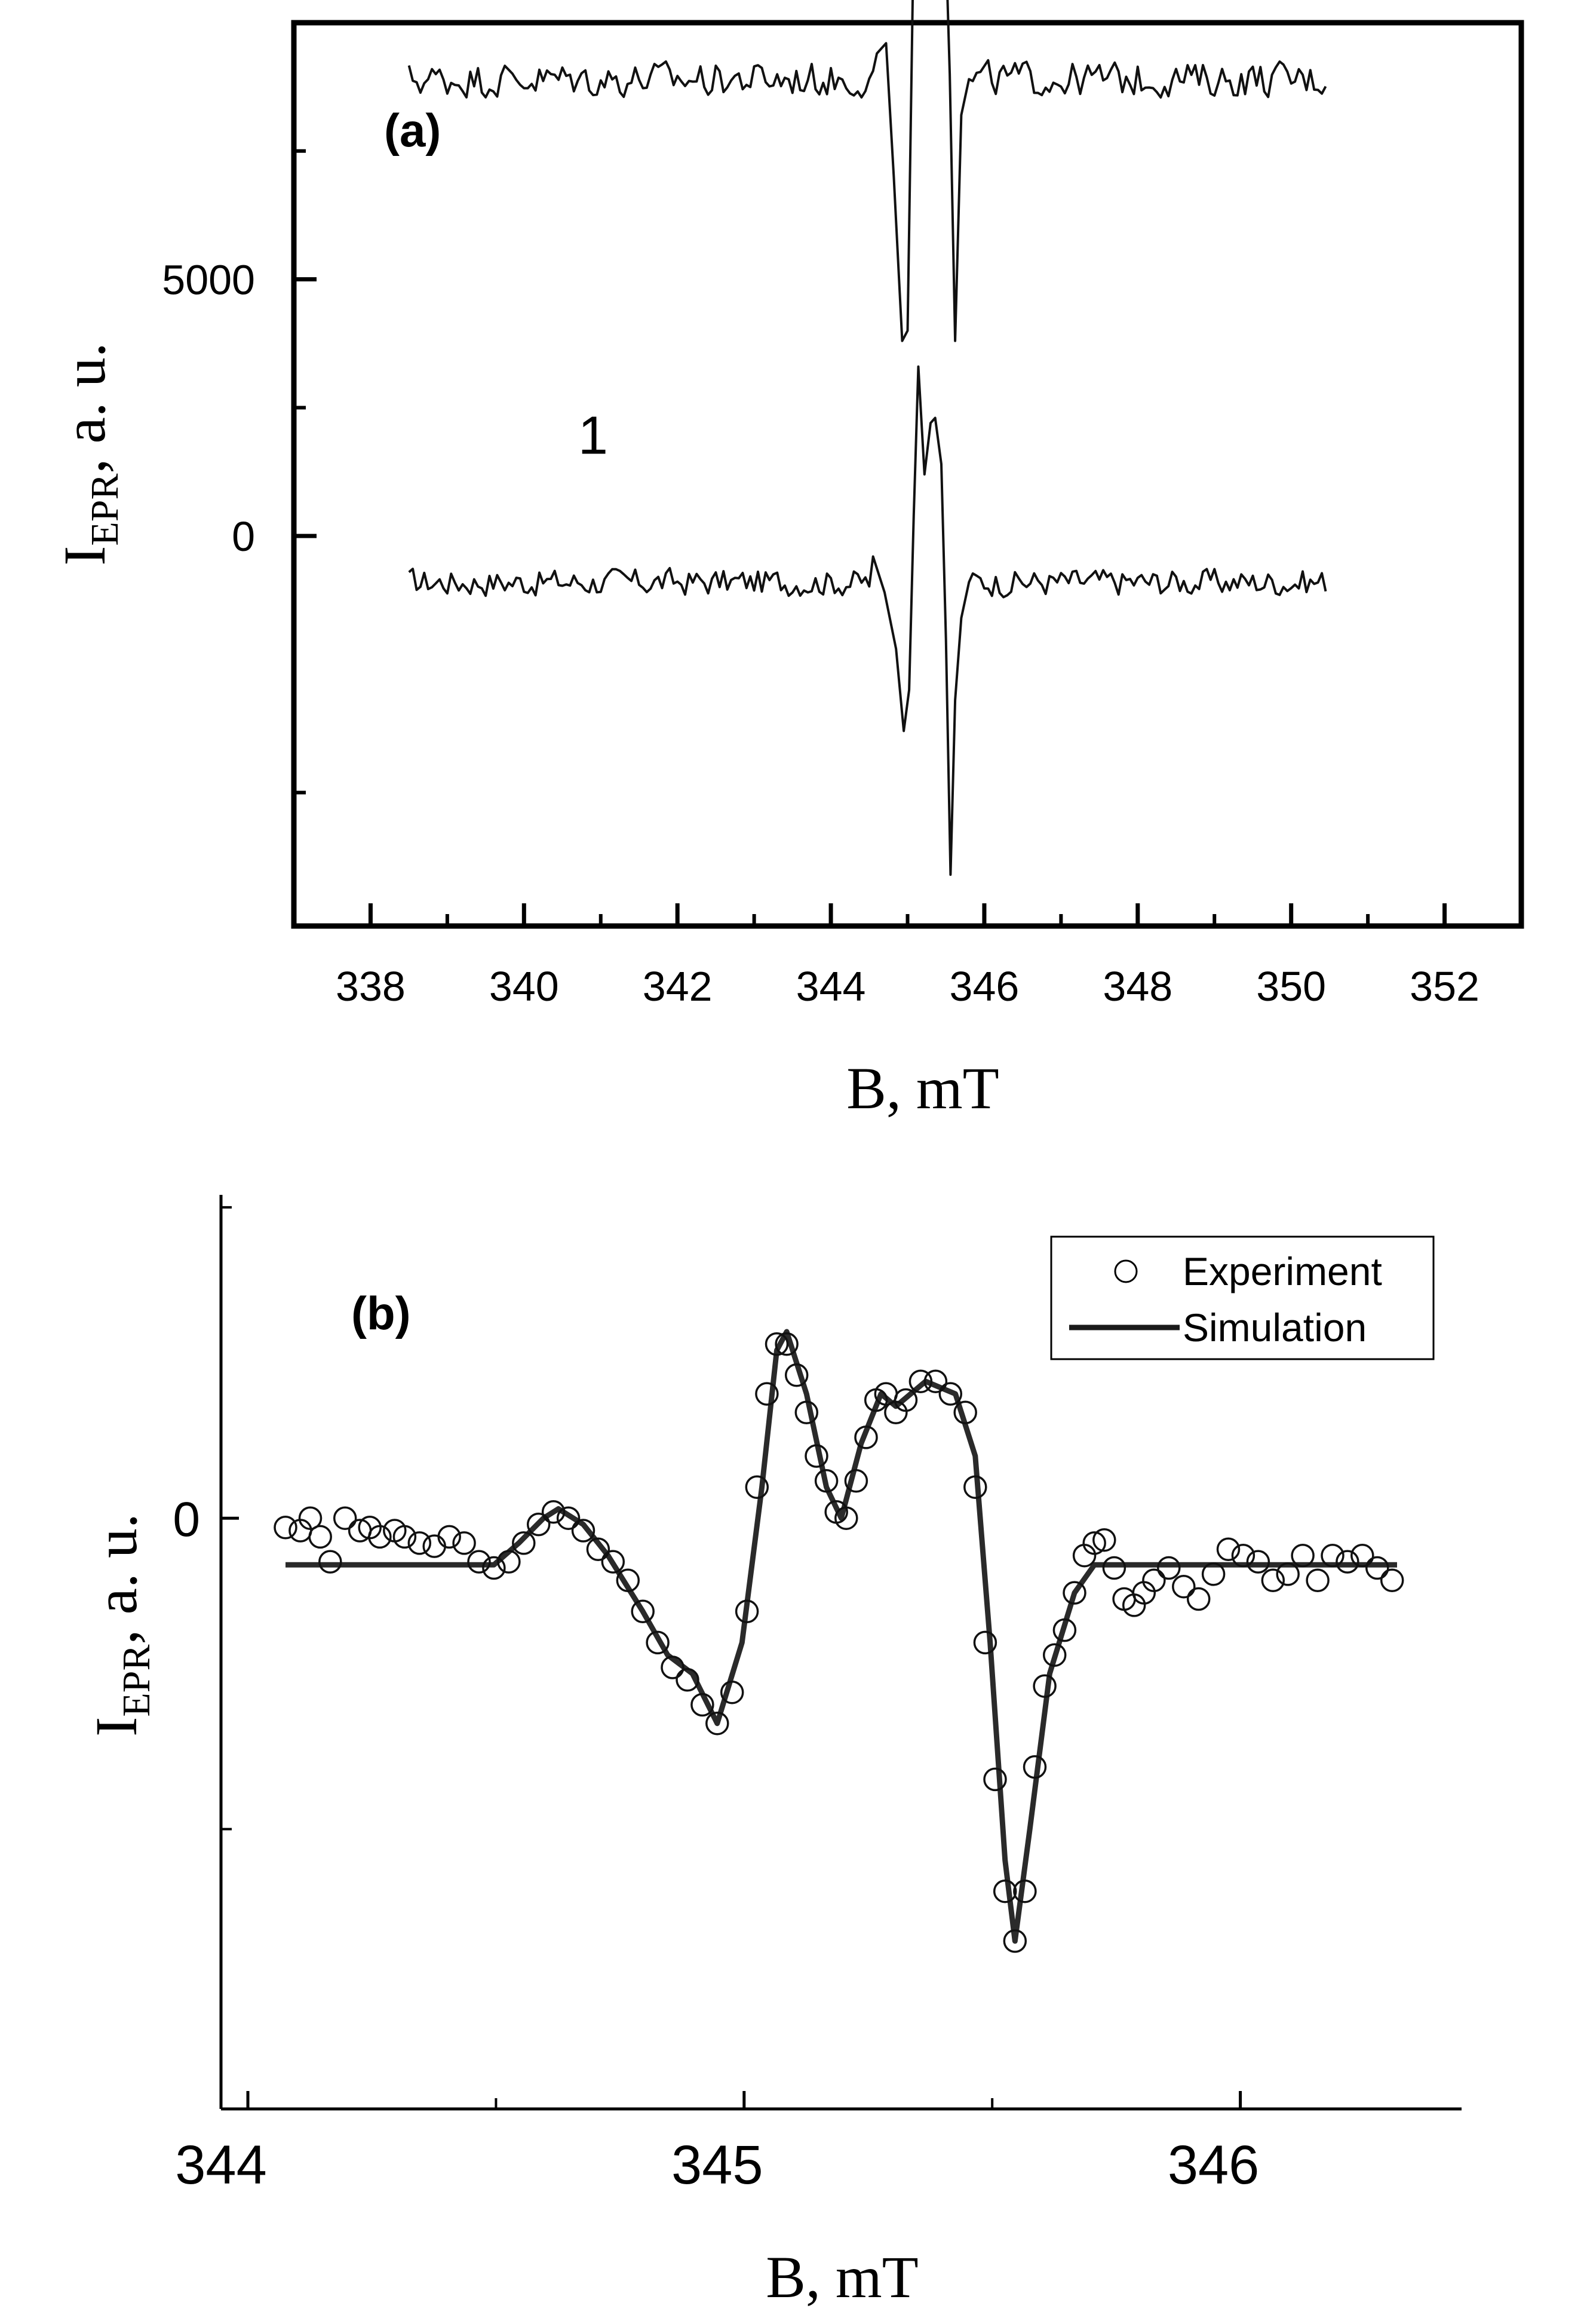  I want to click on panel-a-y-axis-title-main: I, so click(84, 556).